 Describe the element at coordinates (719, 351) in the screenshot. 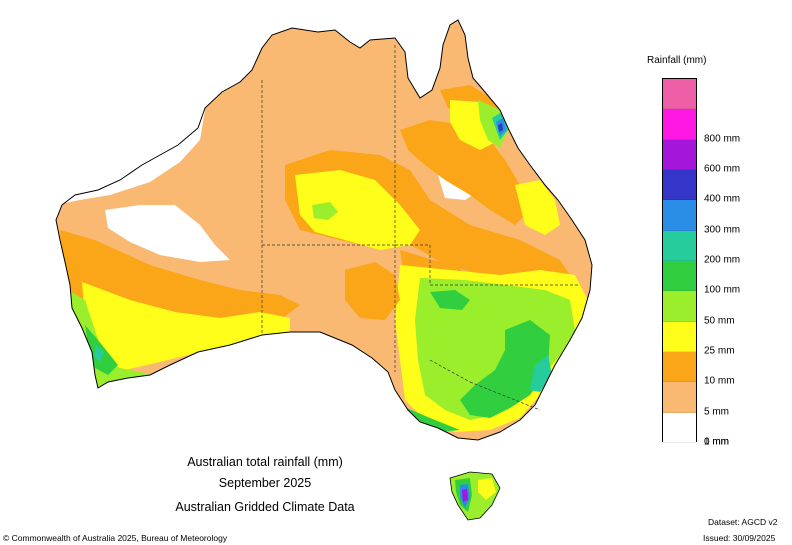

I see `legend-label: 25 mm` at that location.